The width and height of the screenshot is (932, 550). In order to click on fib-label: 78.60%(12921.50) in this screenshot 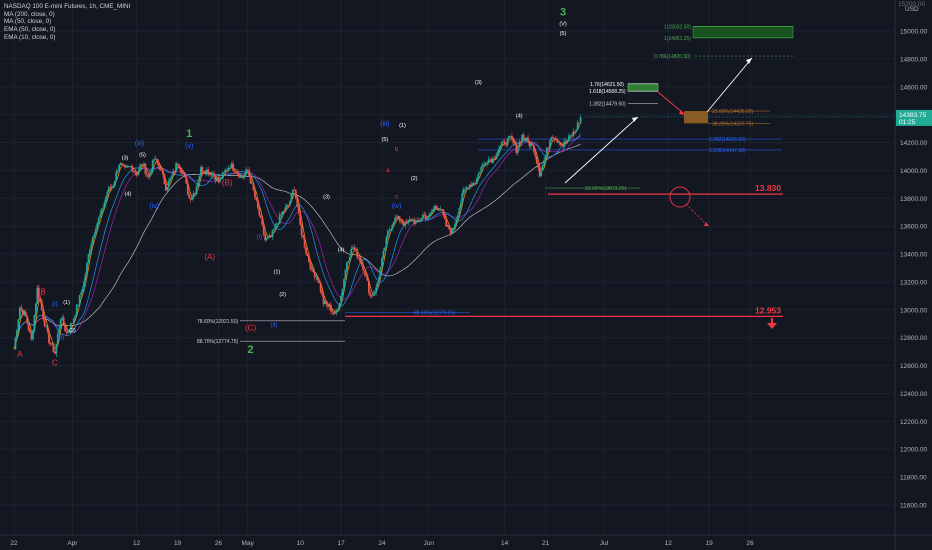, I will do `click(217, 322)`.